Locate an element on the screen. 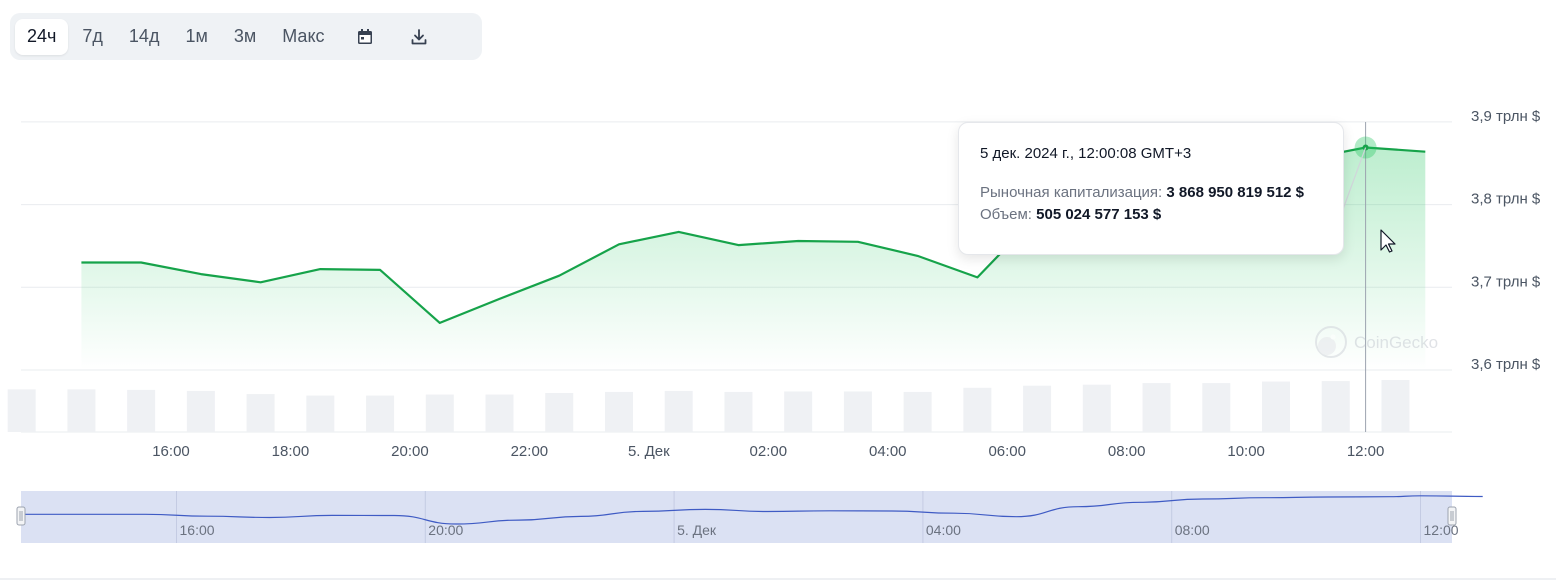  x-tick-label: 08:00 is located at coordinates (1127, 451).